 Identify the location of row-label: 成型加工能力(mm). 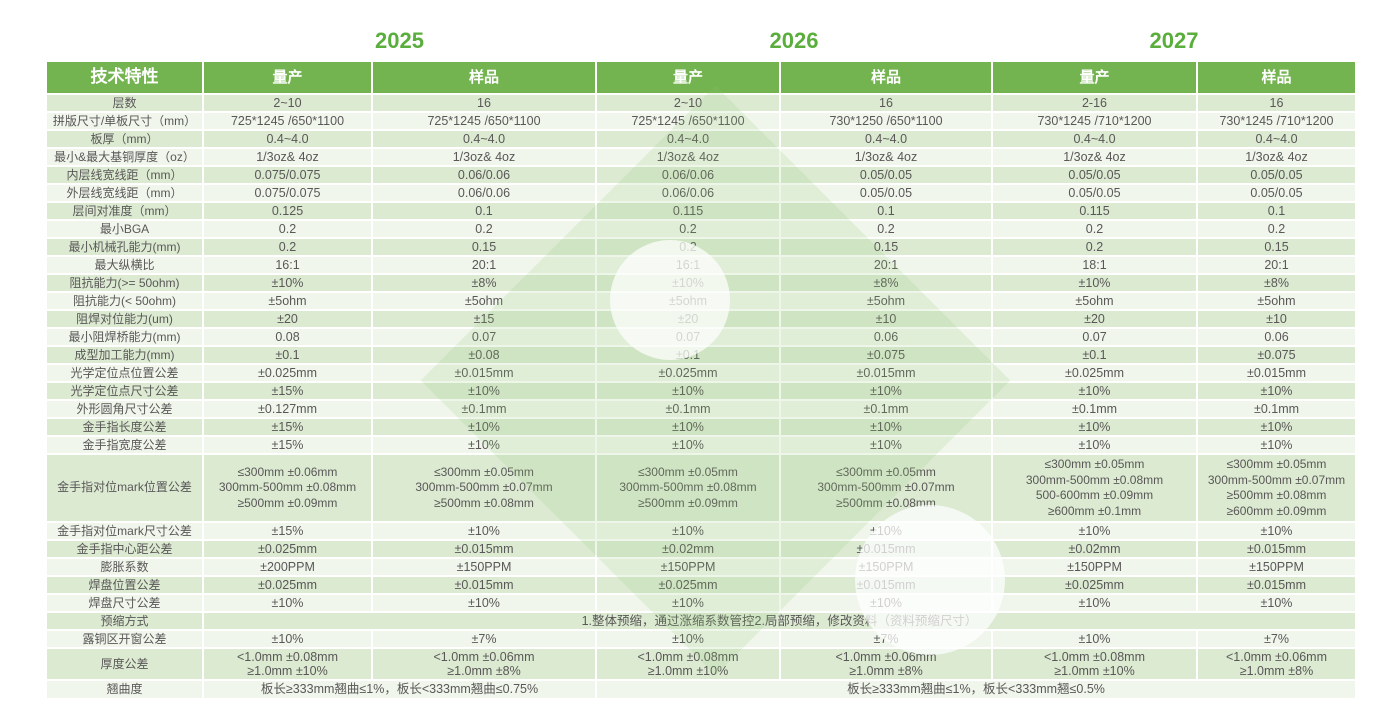
(124, 355).